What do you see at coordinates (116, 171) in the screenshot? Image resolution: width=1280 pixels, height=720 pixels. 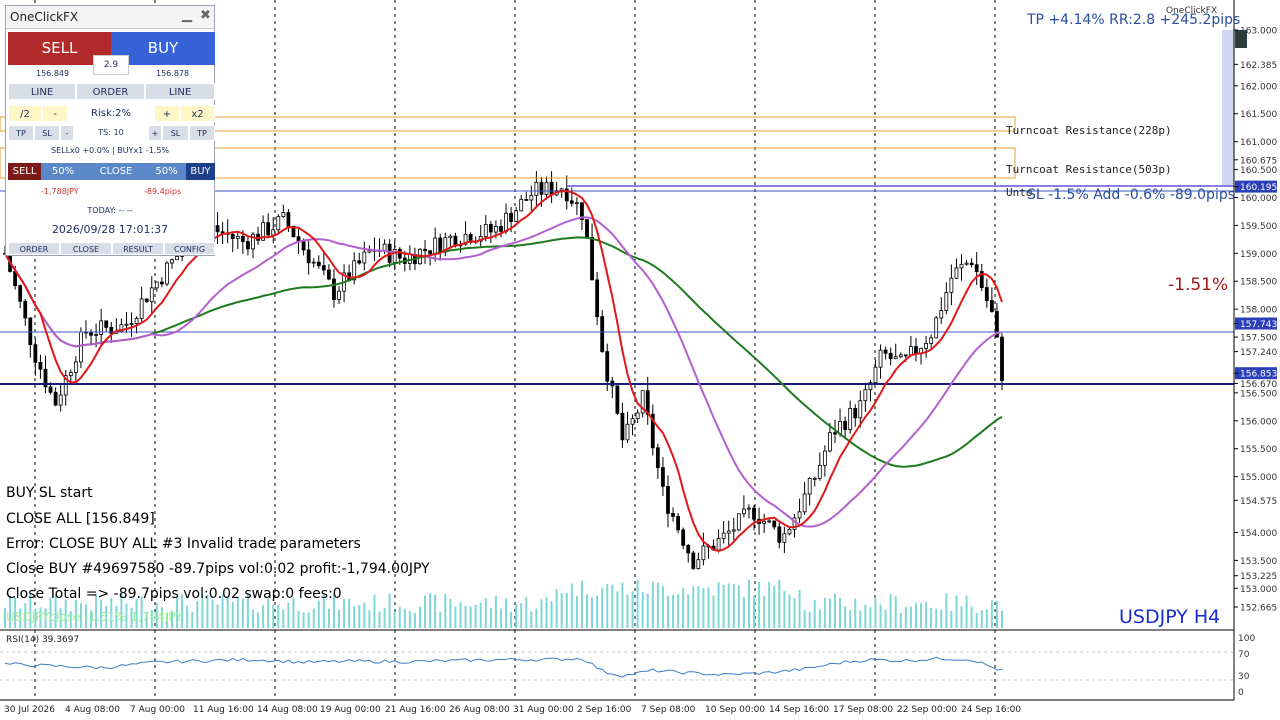 I see `close-all-button: CLOSE` at bounding box center [116, 171].